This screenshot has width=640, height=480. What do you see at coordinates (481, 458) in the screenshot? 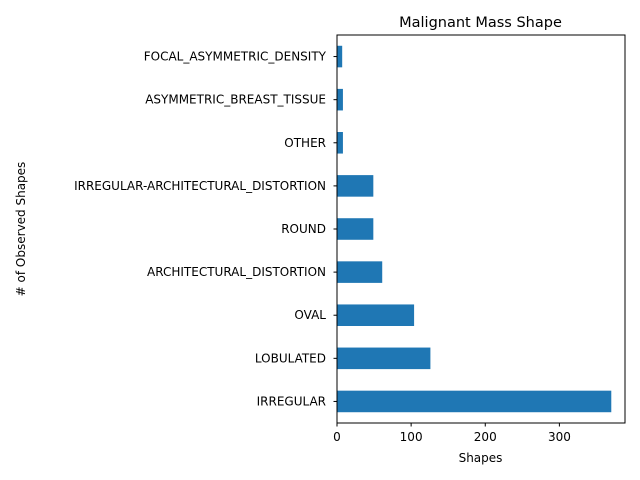
I see `x-axis-label: Shapes` at bounding box center [481, 458].